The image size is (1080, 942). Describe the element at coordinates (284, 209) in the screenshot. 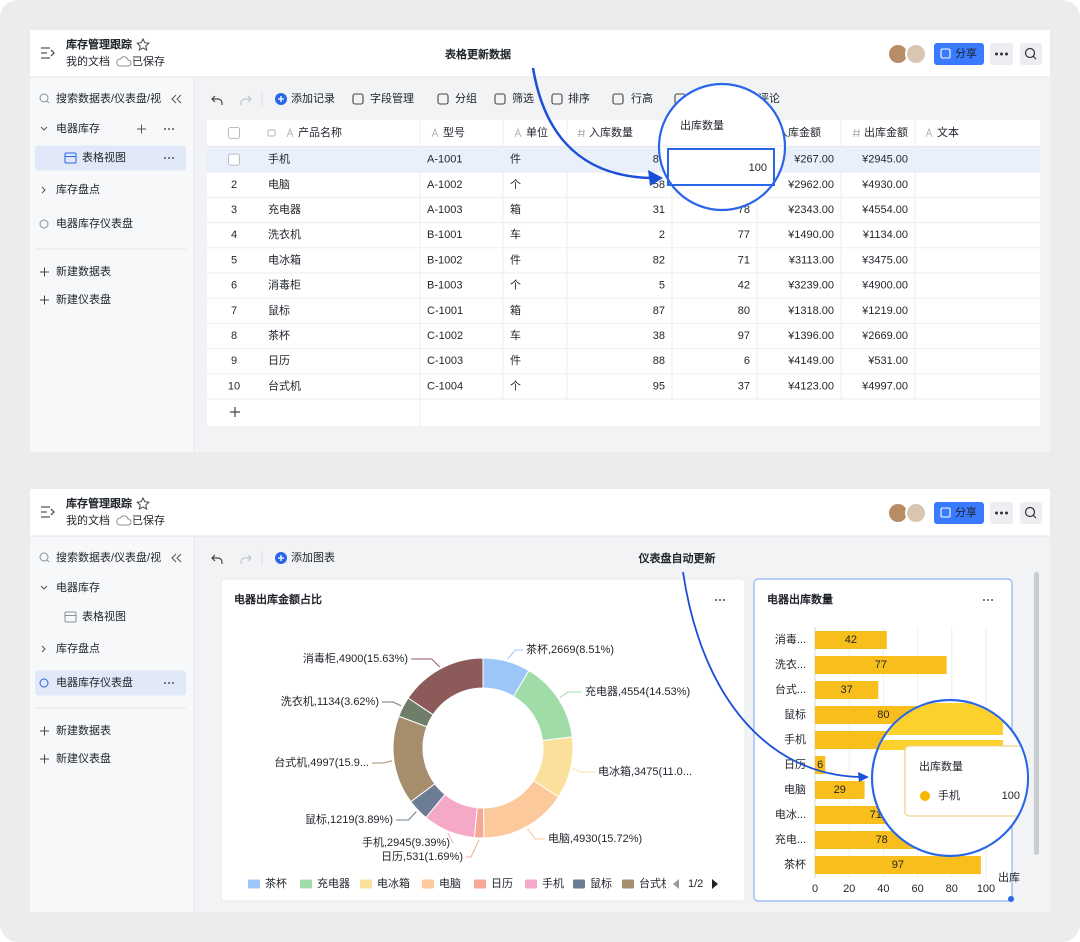

I see `table-cell: 充电器` at that location.